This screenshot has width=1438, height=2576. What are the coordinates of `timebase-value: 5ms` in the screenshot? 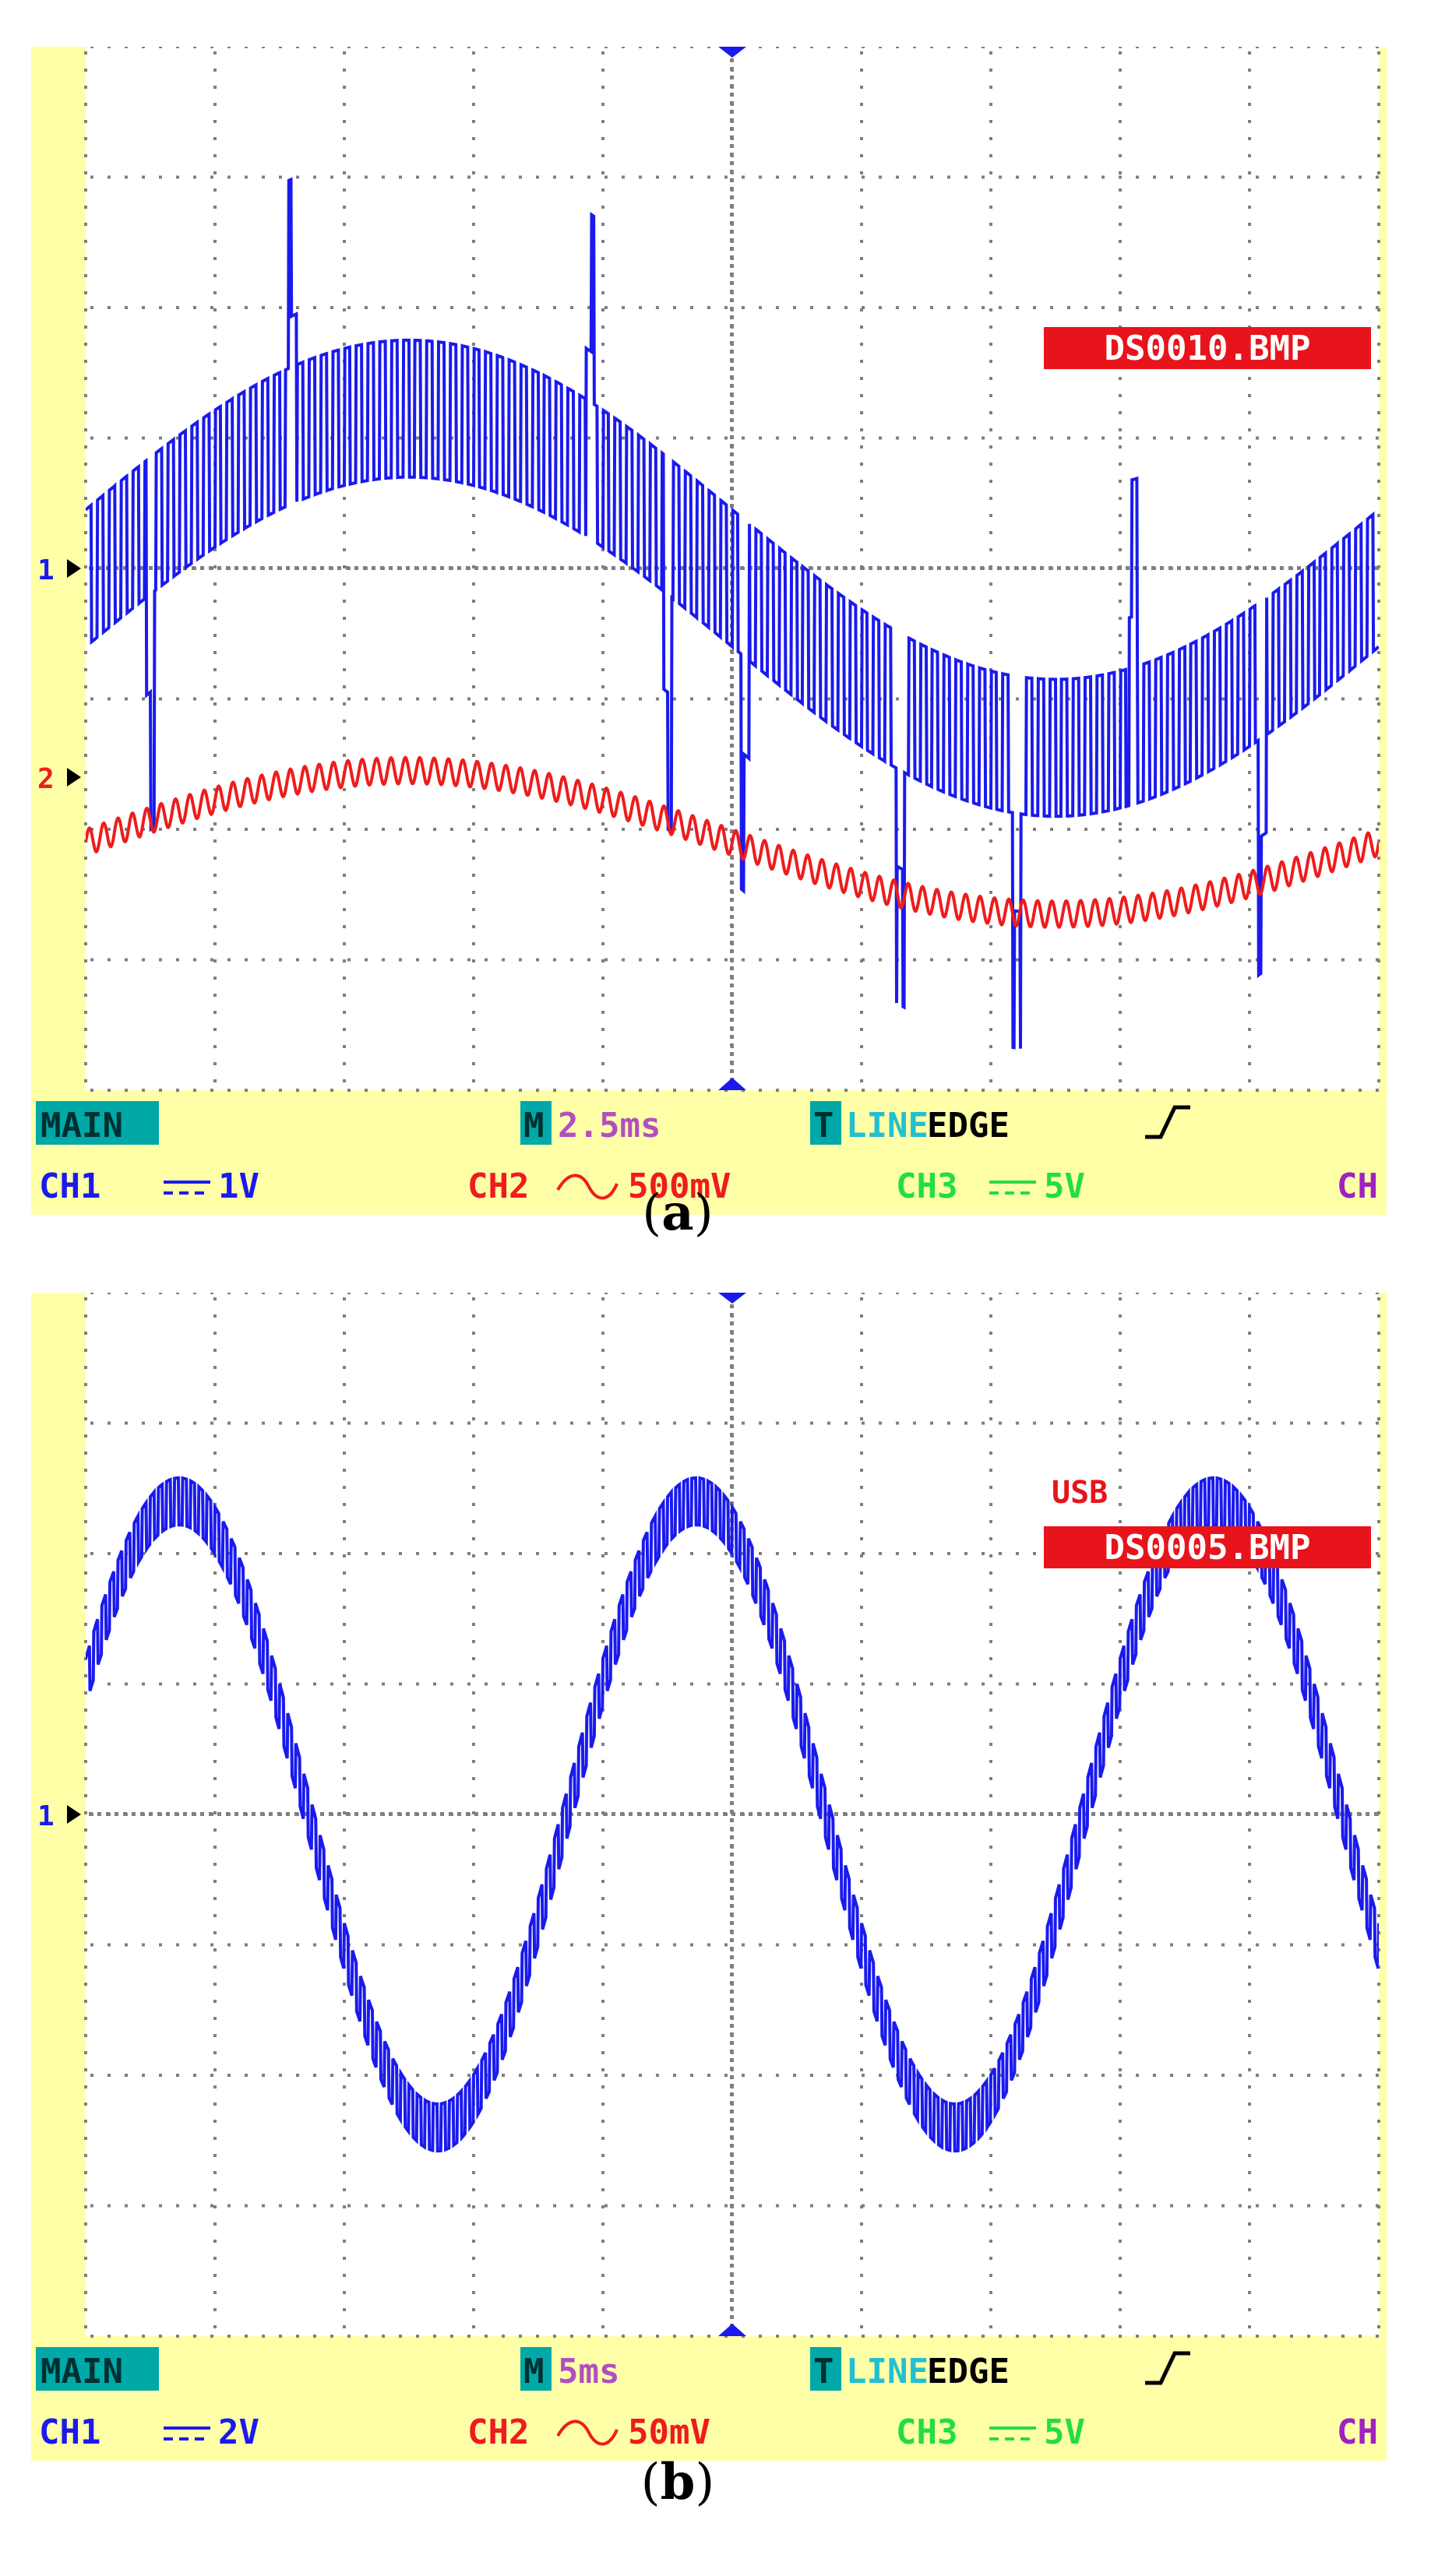 It's located at (588, 2371).